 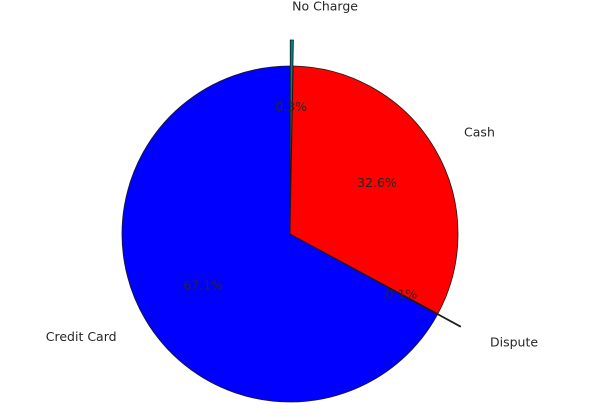 What do you see at coordinates (325, 6) in the screenshot?
I see `category-label-no-charge: No Charge` at bounding box center [325, 6].